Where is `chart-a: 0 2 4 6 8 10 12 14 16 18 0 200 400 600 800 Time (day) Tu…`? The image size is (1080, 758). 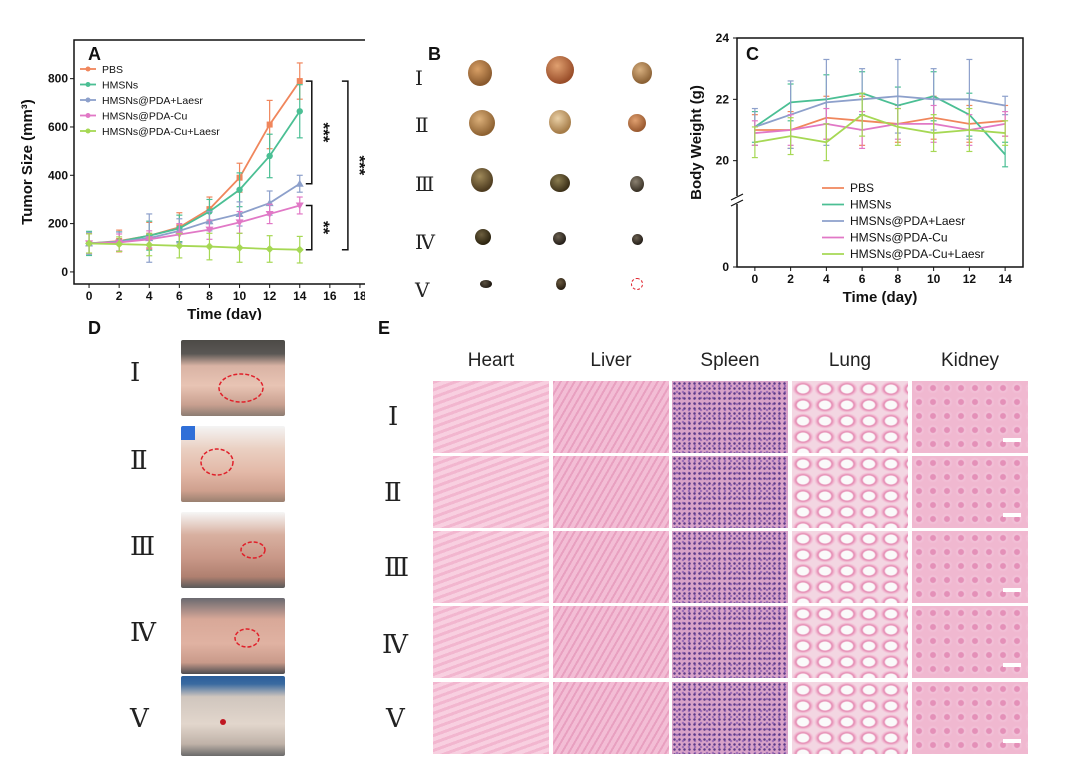 chart-a: 0 2 4 6 8 10 12 14 16 18 0 200 400 600 800 Time (day) Tu… is located at coordinates (192, 179).